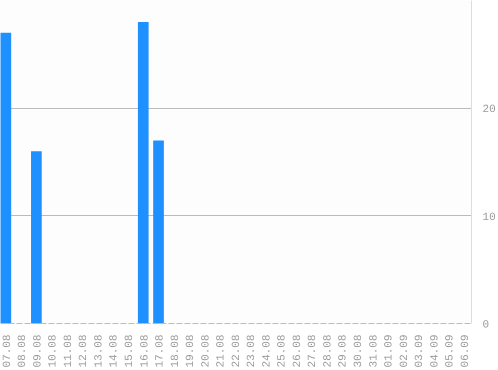 The width and height of the screenshot is (498, 370). What do you see at coordinates (145, 351) in the screenshot?
I see `x-tick-label: 16.08` at bounding box center [145, 351].